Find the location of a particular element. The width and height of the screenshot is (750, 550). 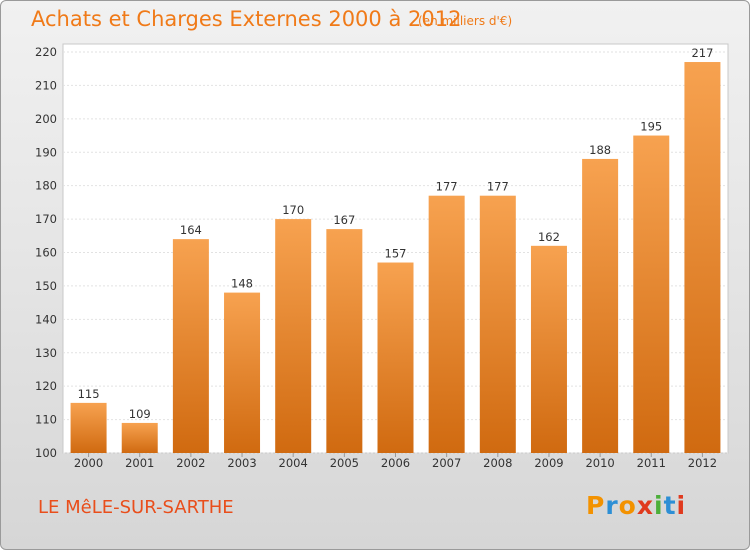

value-label-2011: 195 is located at coordinates (651, 127).